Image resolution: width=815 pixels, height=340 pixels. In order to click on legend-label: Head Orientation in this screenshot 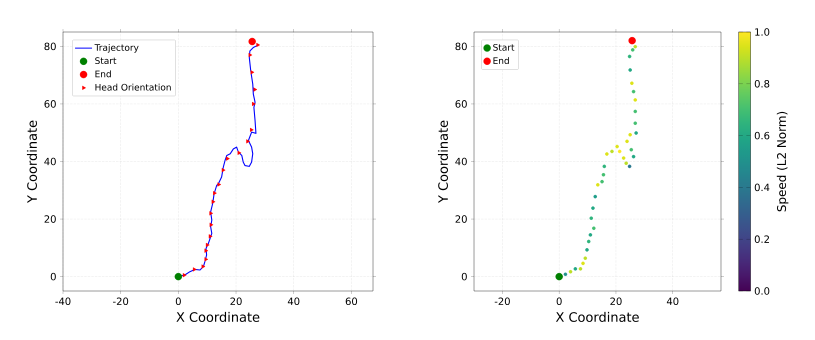, I will do `click(133, 87)`.